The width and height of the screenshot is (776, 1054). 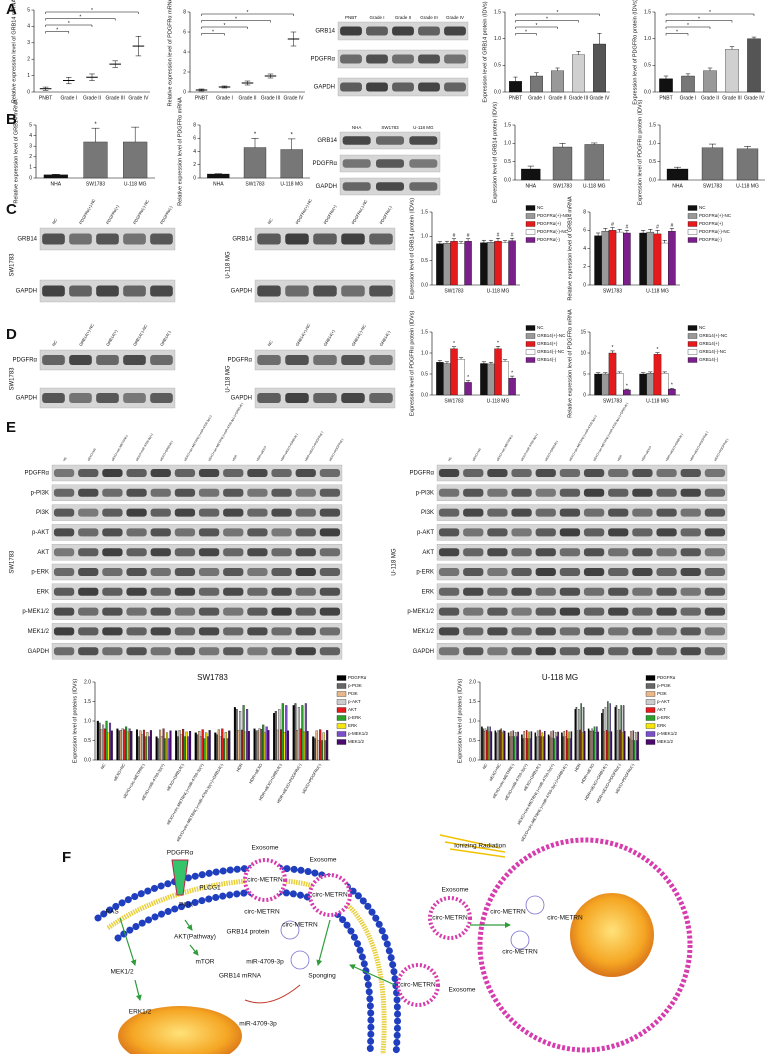 What do you see at coordinates (688, 98) in the screenshot?
I see `x-tick-label: Grade I` at bounding box center [688, 98].